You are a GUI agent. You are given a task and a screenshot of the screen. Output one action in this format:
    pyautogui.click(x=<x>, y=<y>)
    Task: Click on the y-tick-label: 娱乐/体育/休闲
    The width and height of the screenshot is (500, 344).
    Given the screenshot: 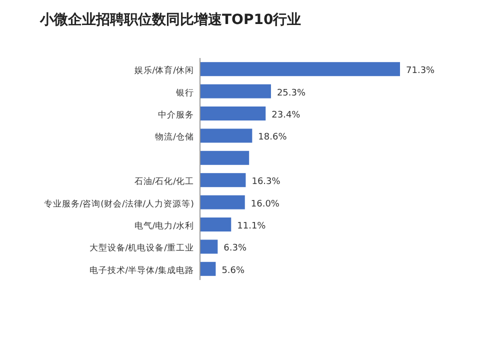 What is the action you would take?
    pyautogui.click(x=164, y=70)
    